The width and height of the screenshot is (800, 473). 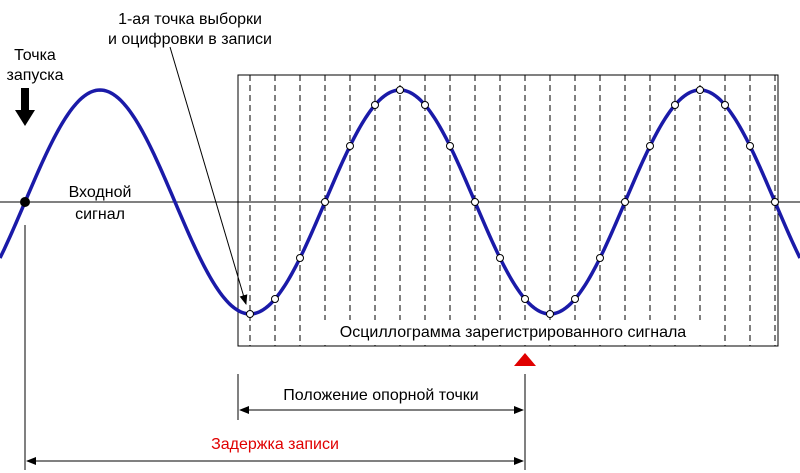 I want to click on trigger-label: Точка, so click(x=35, y=55).